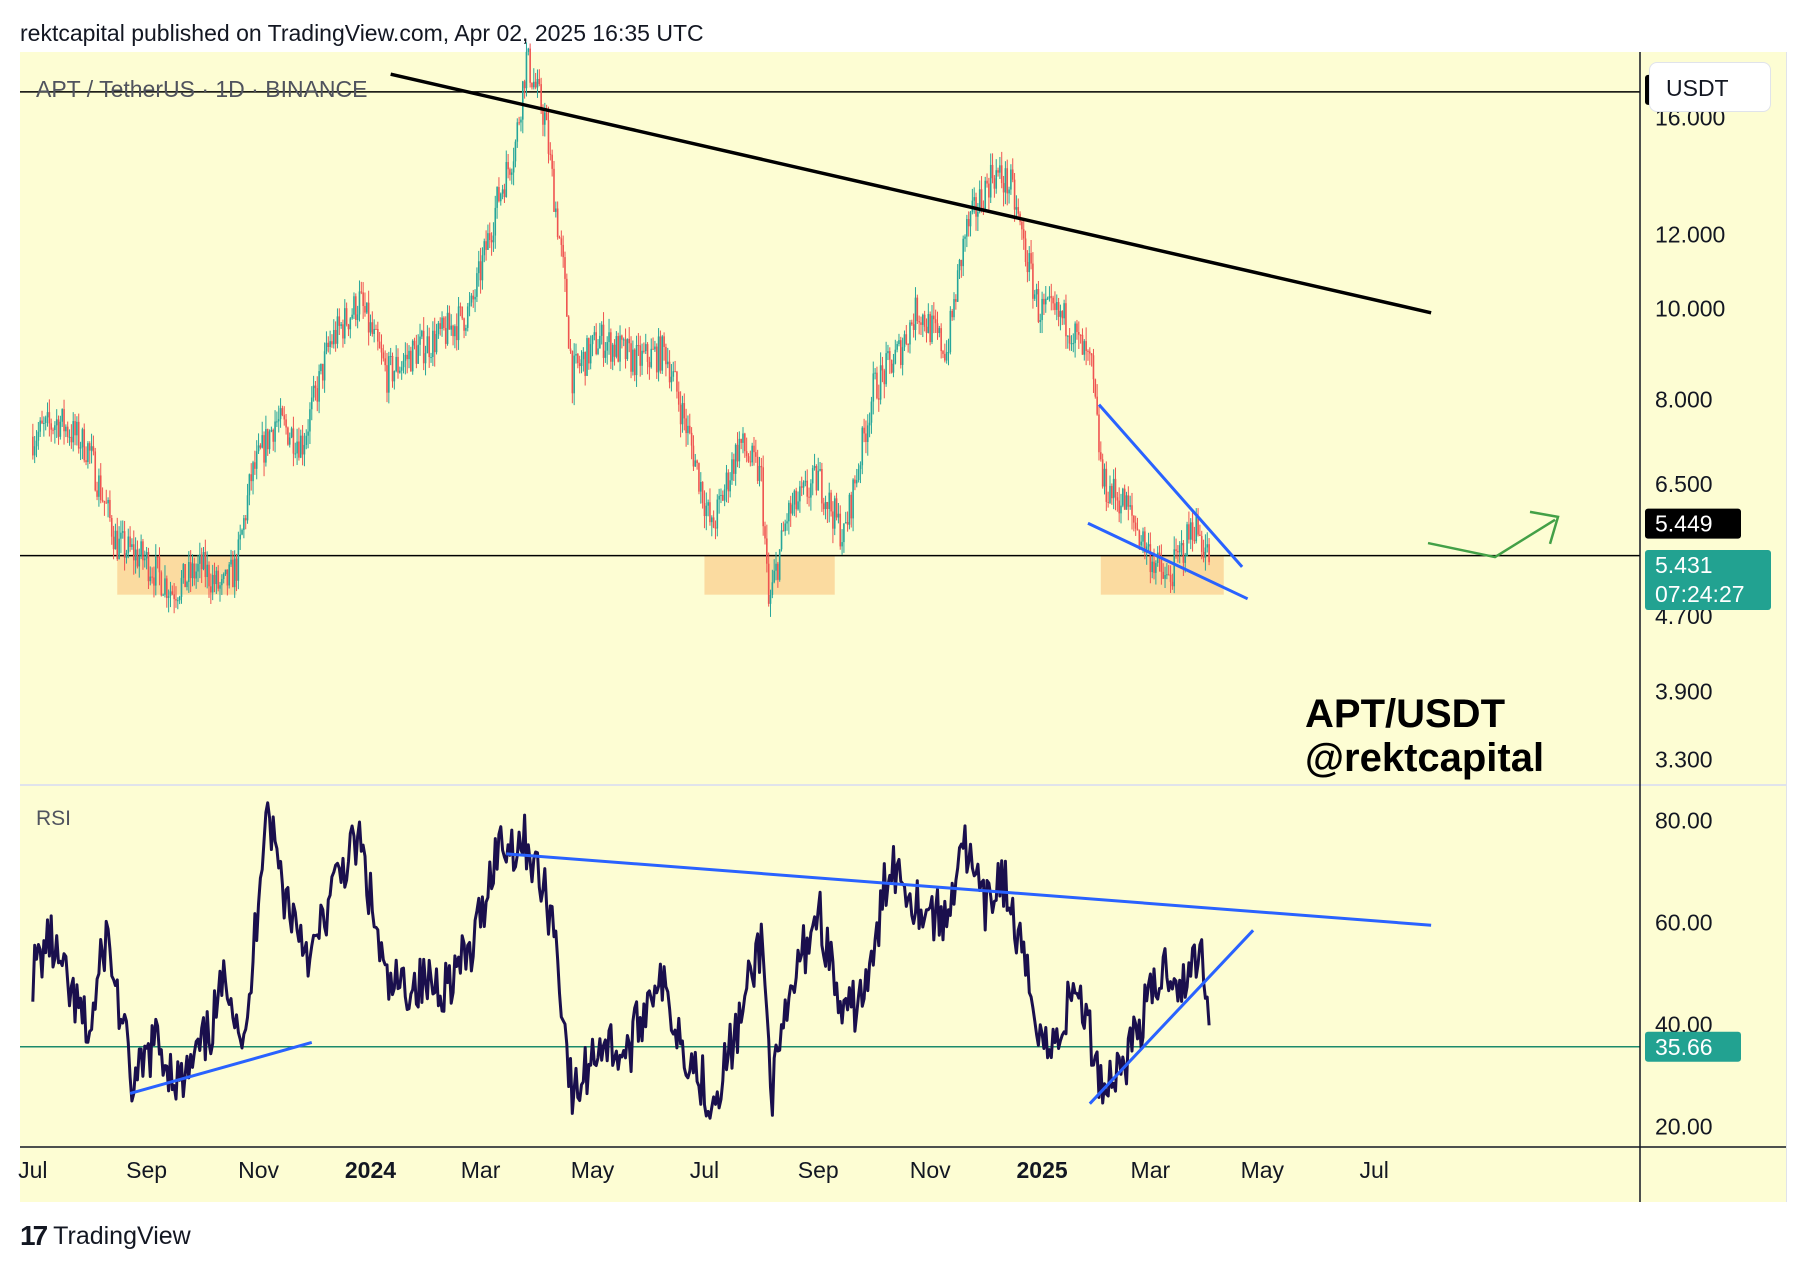 Image resolution: width=1794 pixels, height=1266 pixels. Describe the element at coordinates (1425, 758) in the screenshot. I see `watermark-author: @rektcapital` at that location.